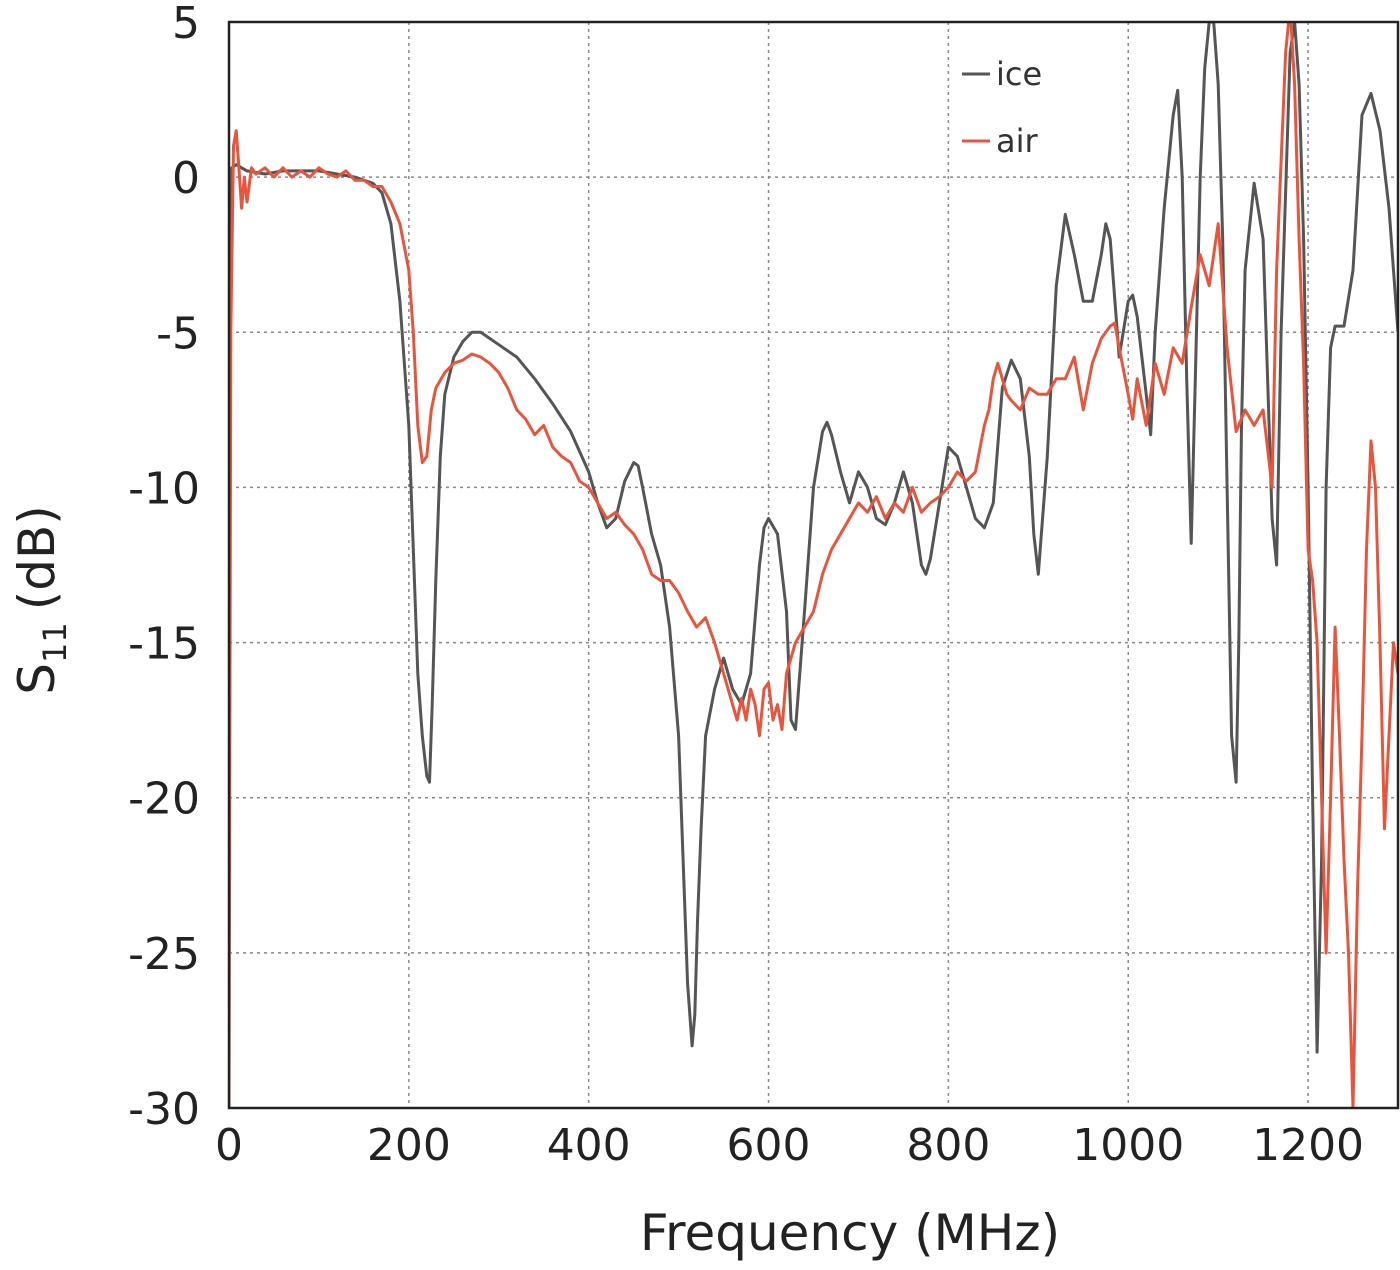 Image resolution: width=1400 pixels, height=1270 pixels. What do you see at coordinates (409, 1145) in the screenshot?
I see `x-tick-label: 200` at bounding box center [409, 1145].